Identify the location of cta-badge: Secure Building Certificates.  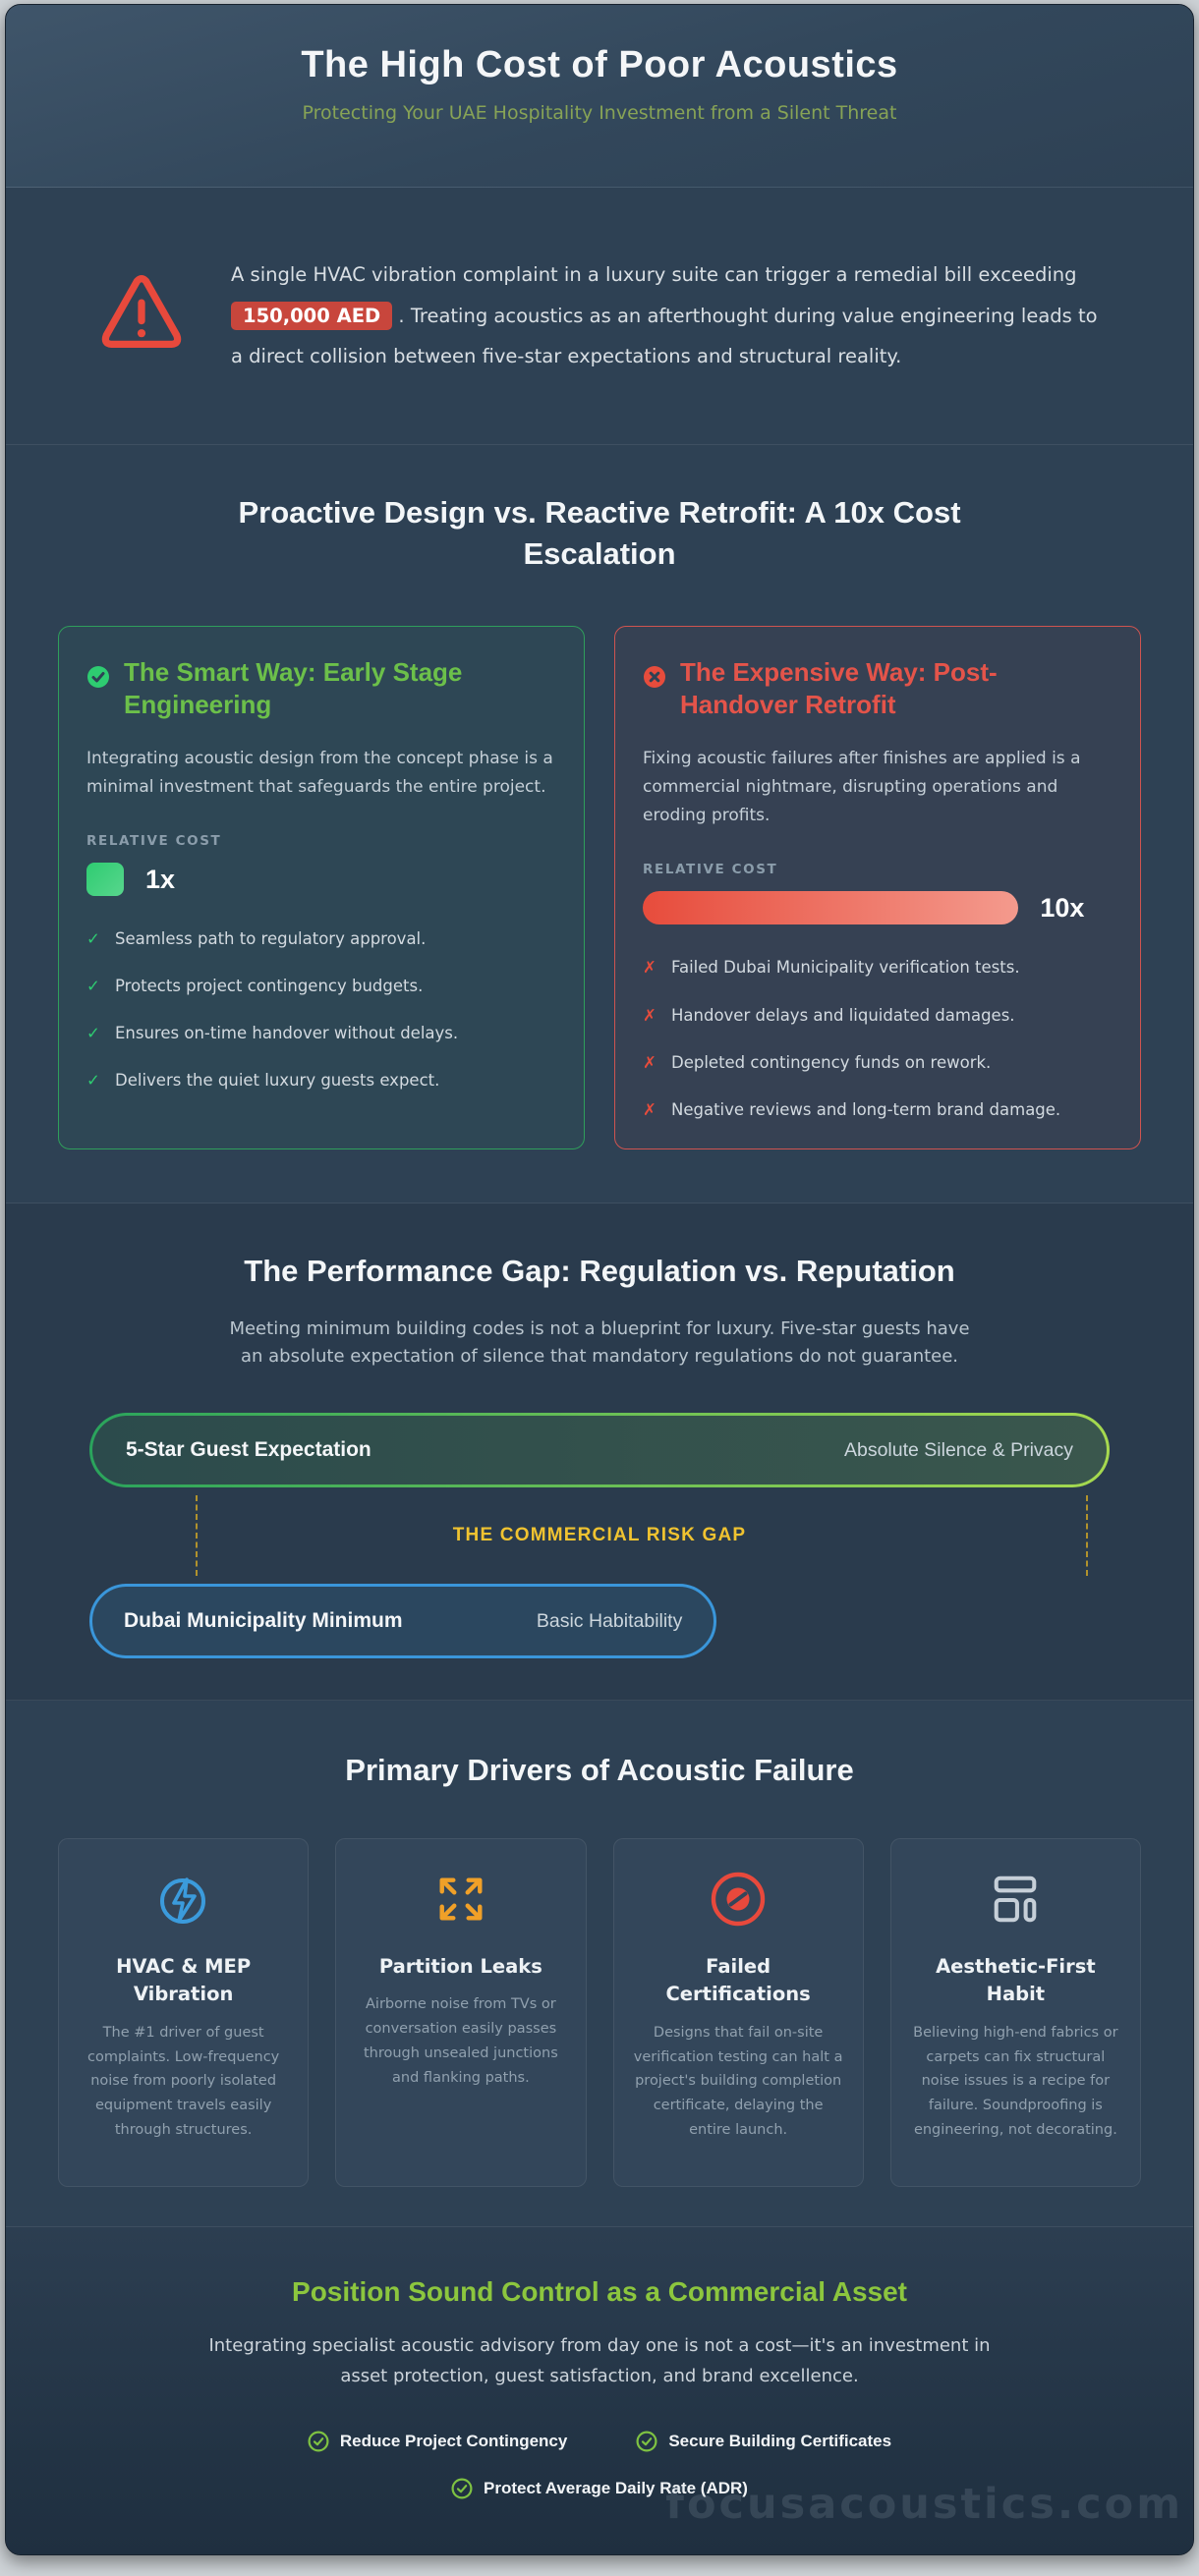
(763, 2441).